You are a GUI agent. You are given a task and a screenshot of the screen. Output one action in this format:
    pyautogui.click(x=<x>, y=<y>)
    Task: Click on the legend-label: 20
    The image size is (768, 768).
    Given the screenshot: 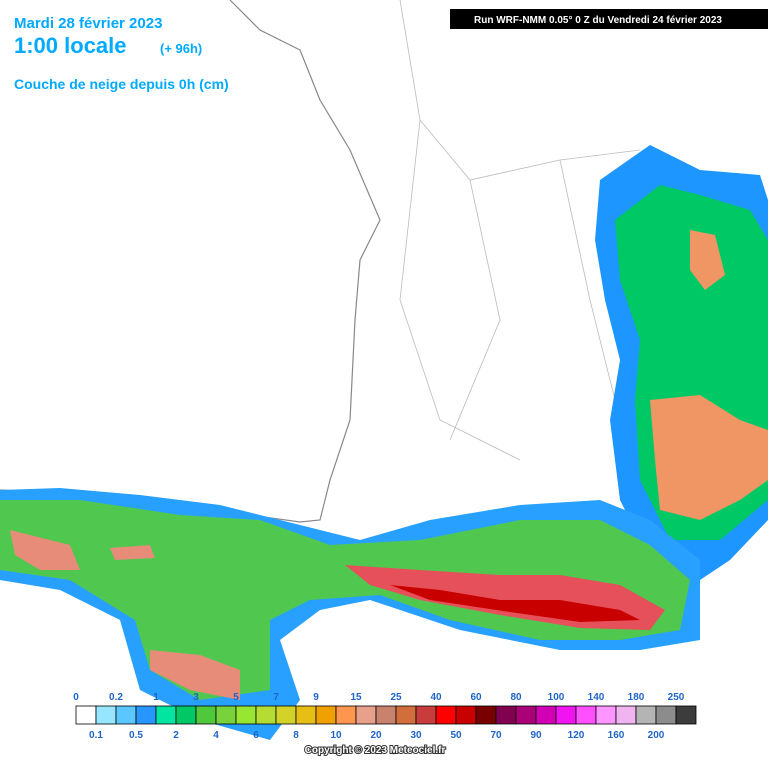 What is the action you would take?
    pyautogui.click(x=376, y=735)
    